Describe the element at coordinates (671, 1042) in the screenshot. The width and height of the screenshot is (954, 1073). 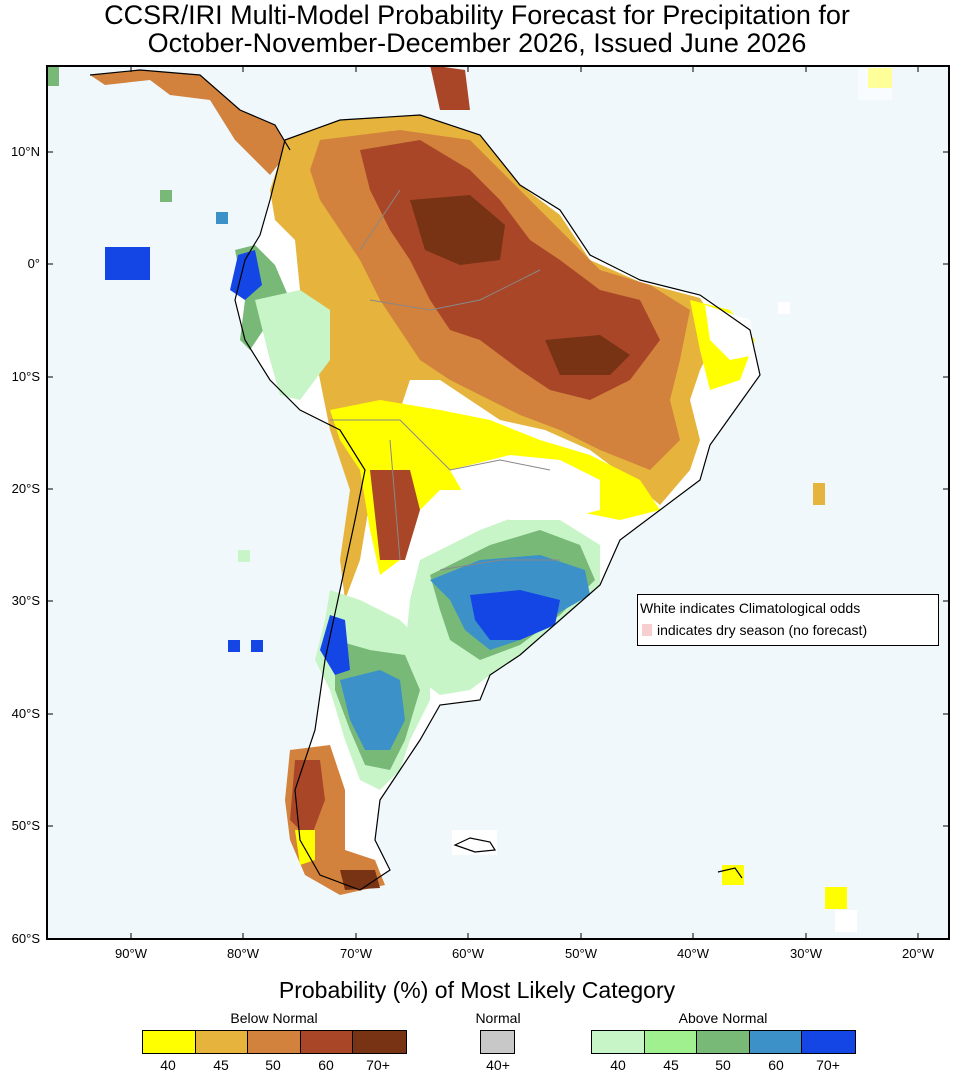
I see `above-45-swatch` at that location.